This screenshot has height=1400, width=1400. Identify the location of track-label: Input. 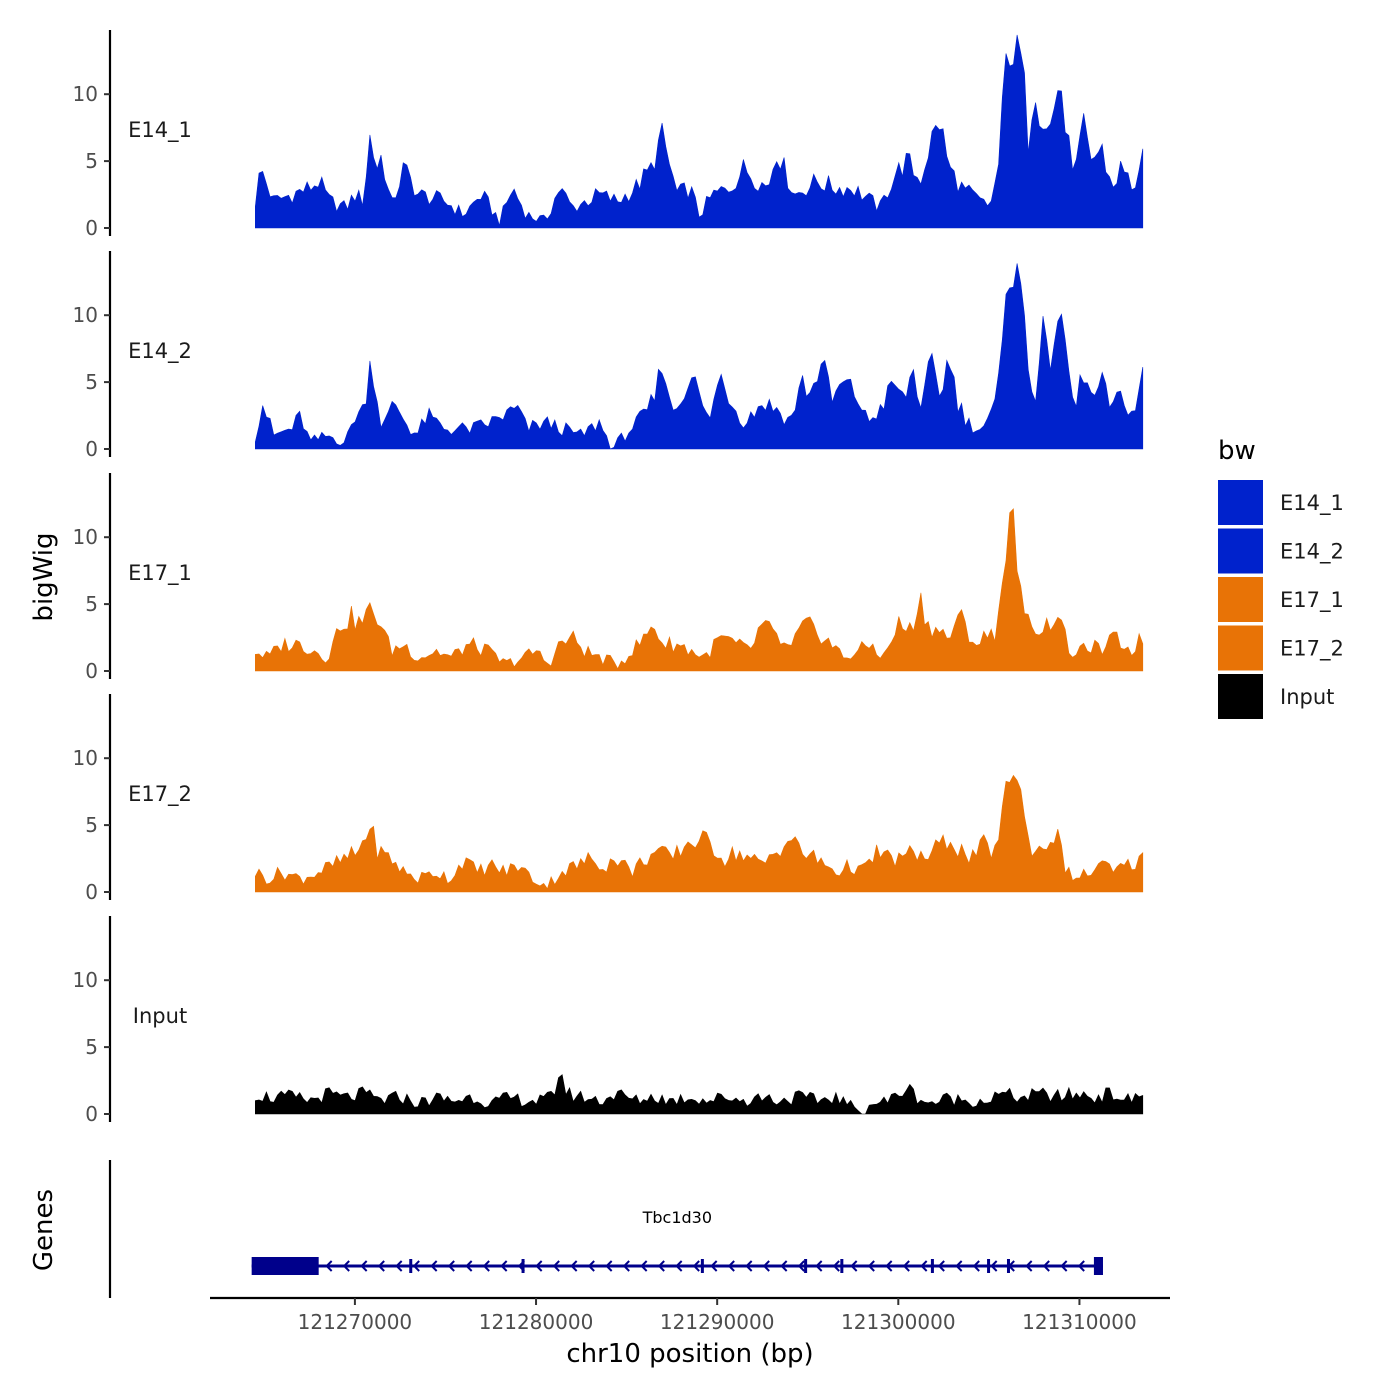
(160, 1016).